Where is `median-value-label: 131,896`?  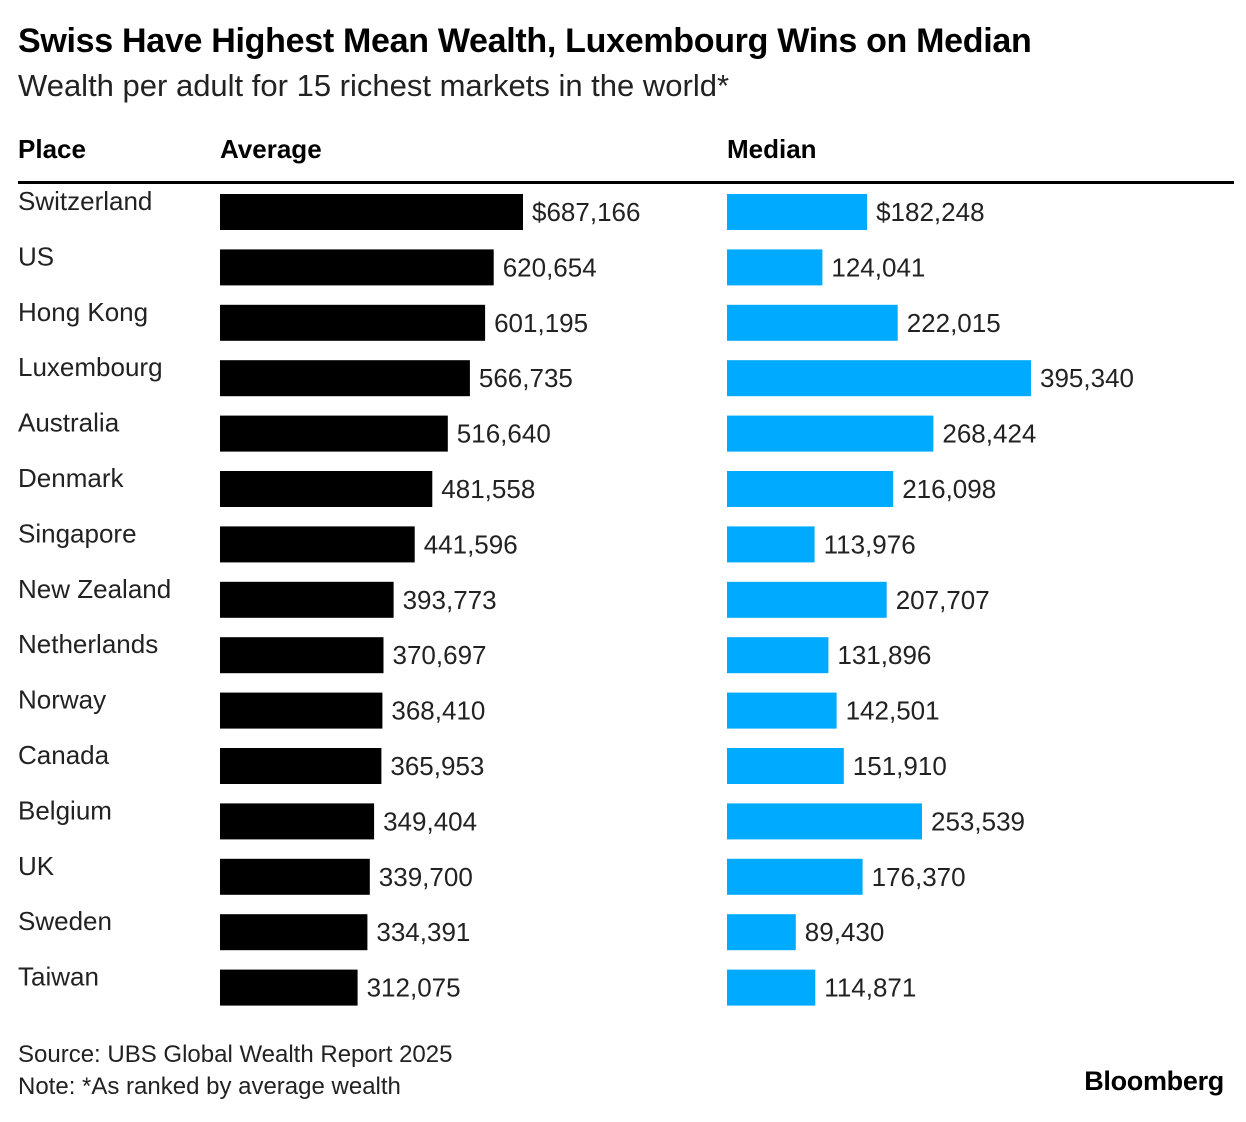 median-value-label: 131,896 is located at coordinates (884, 655).